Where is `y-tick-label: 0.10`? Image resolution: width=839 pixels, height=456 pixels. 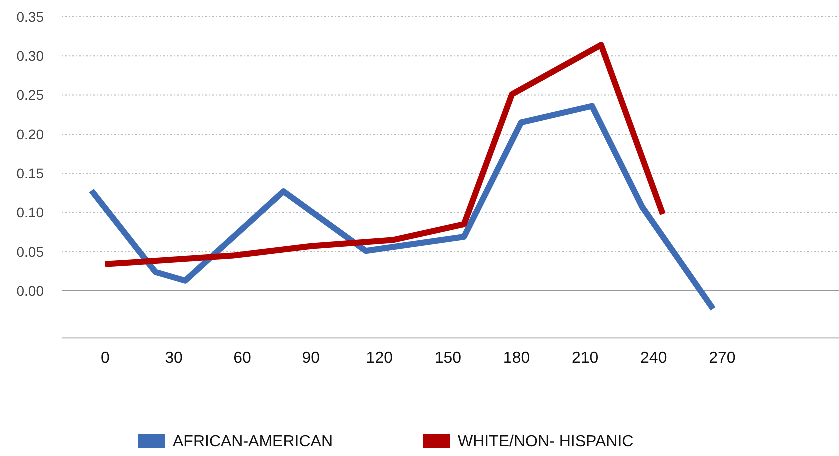 y-tick-label: 0.10 is located at coordinates (30, 212).